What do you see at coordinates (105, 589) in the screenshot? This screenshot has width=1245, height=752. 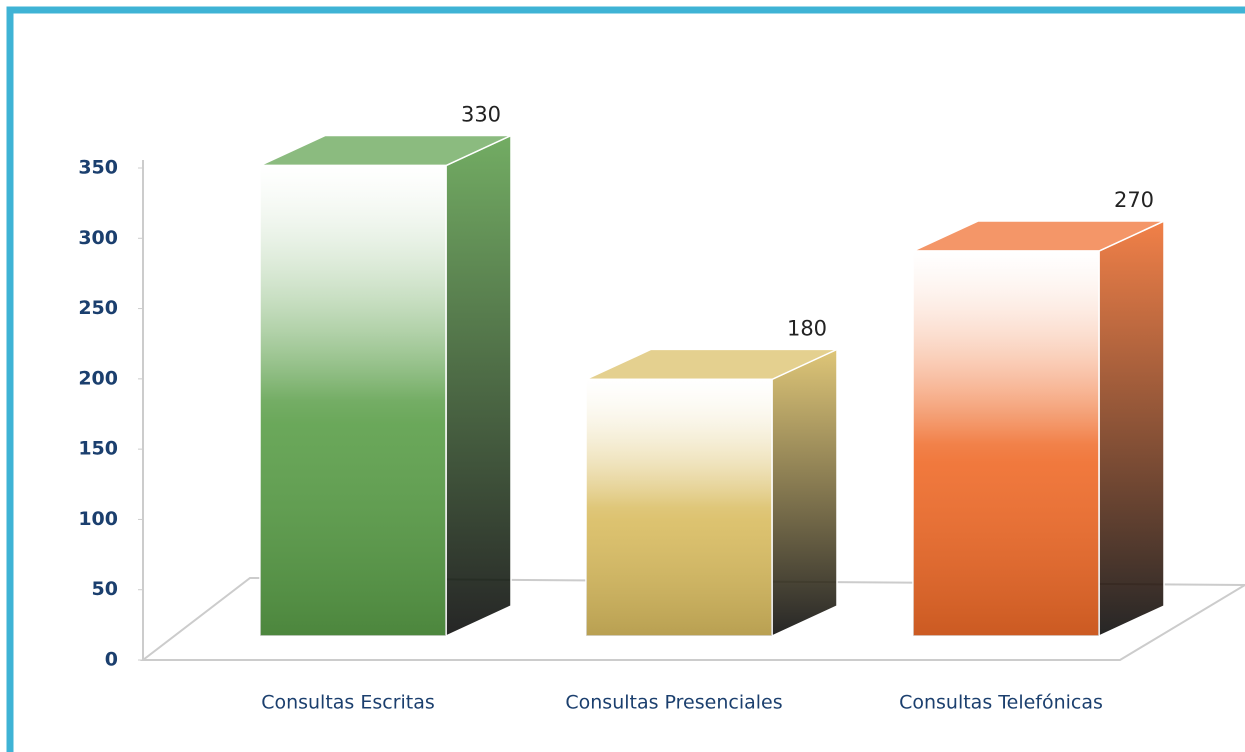 I see `y-tick-label: 50` at bounding box center [105, 589].